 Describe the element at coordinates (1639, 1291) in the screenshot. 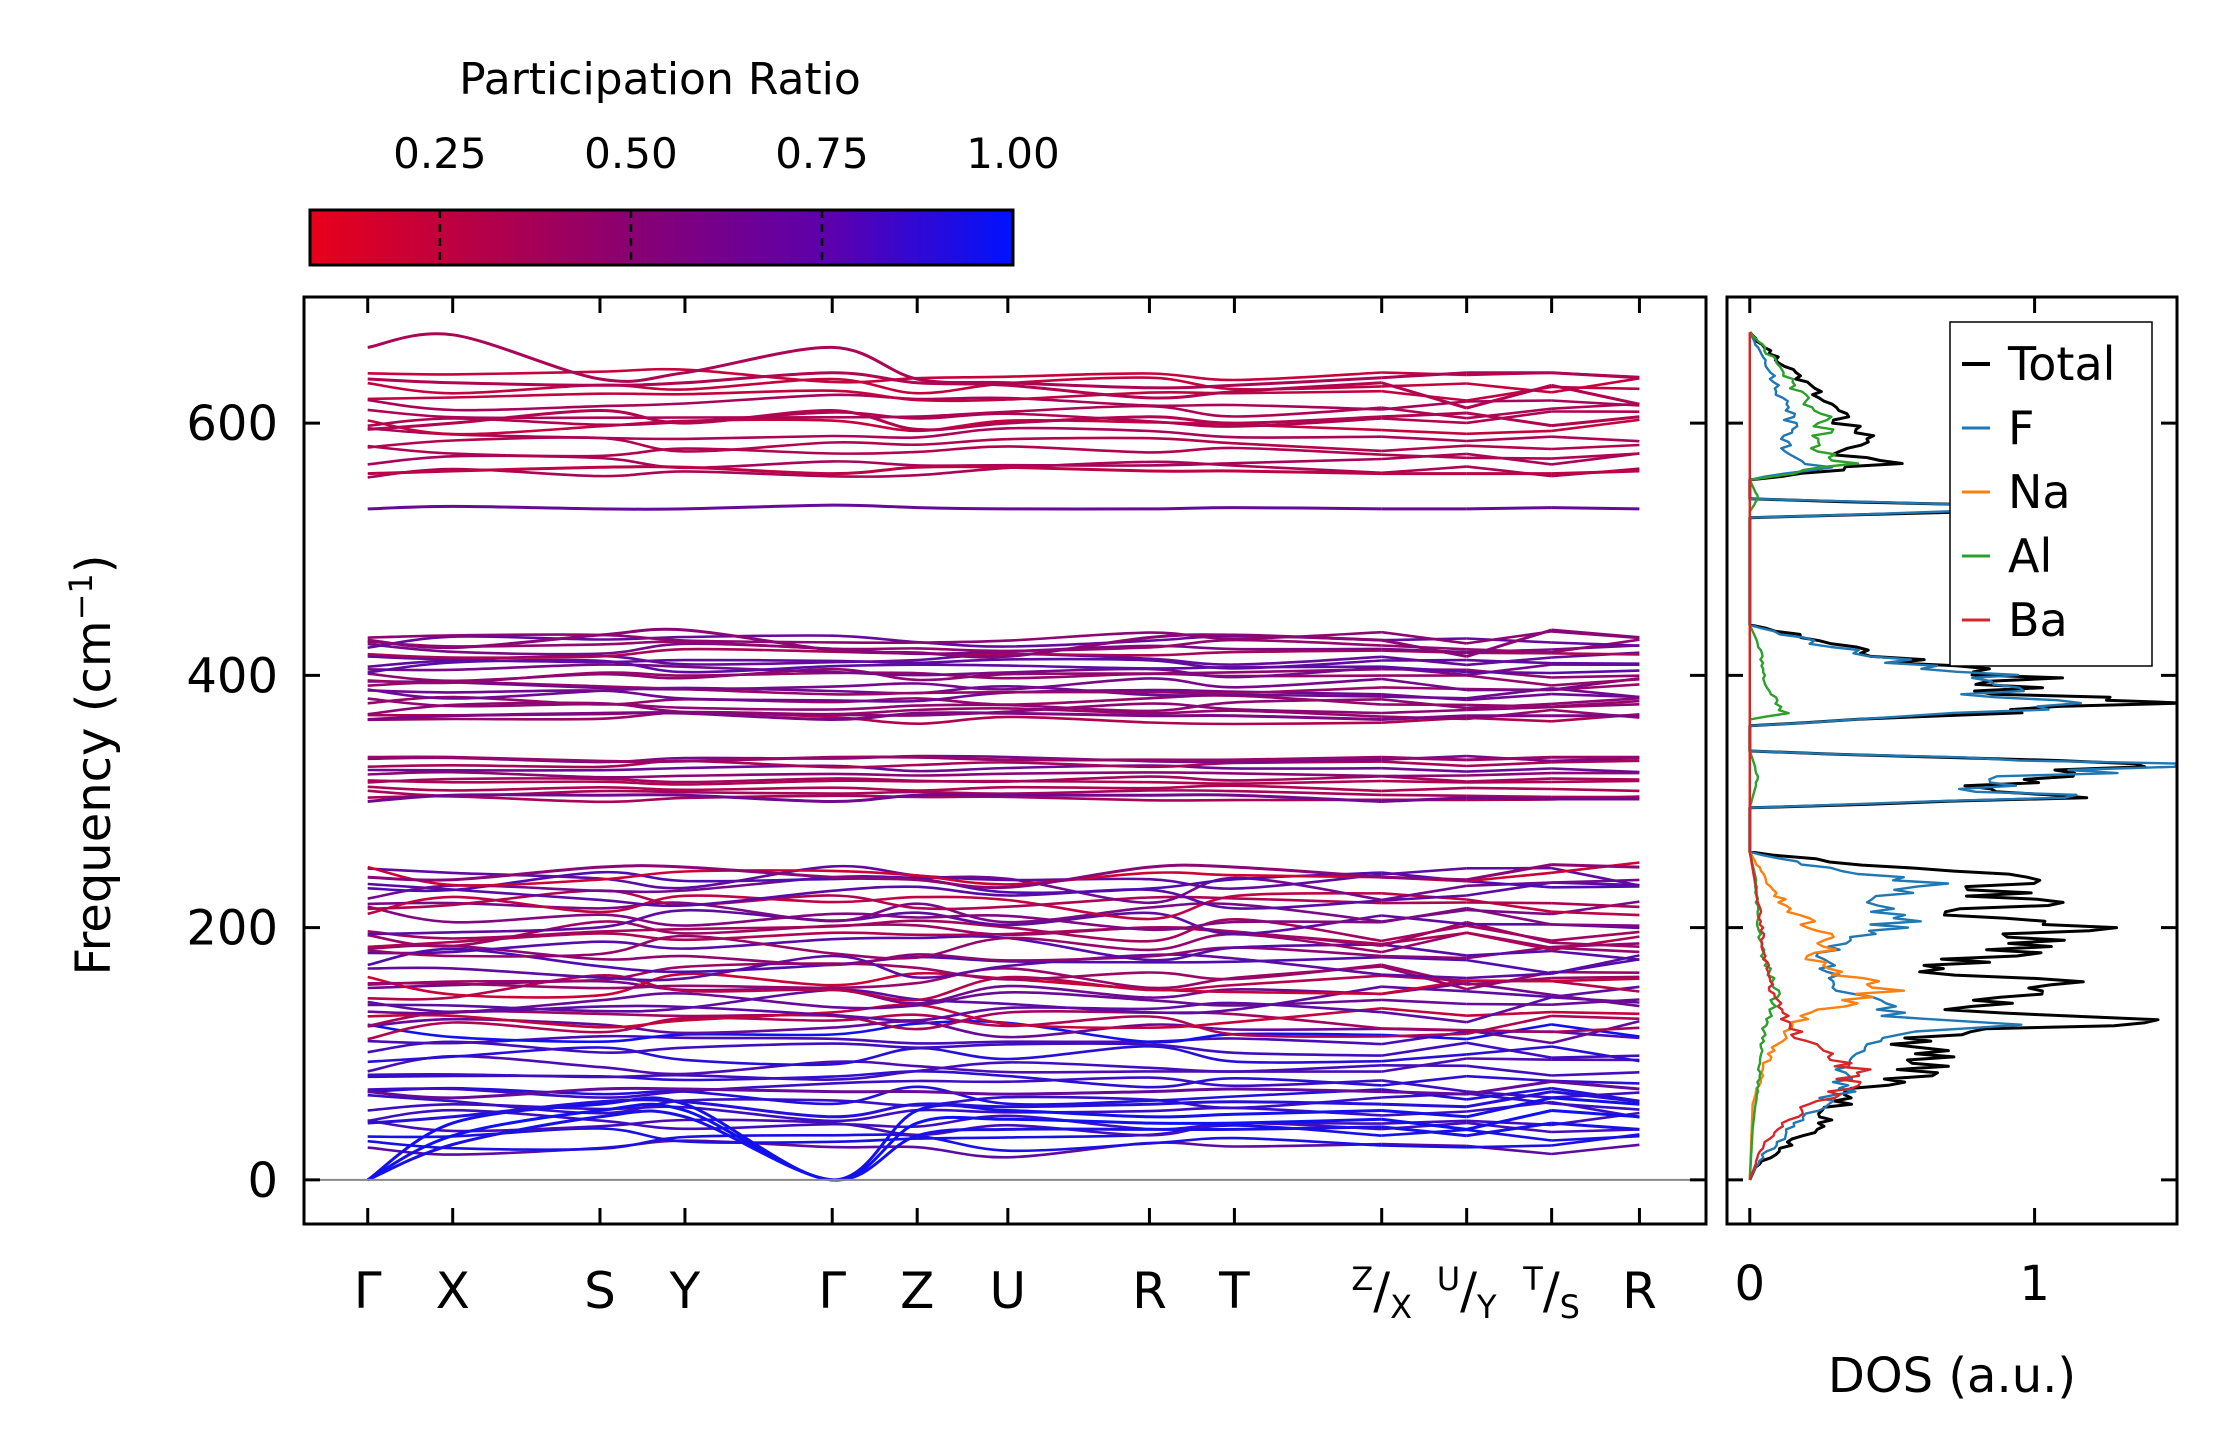

I see `k-point-label: R` at that location.